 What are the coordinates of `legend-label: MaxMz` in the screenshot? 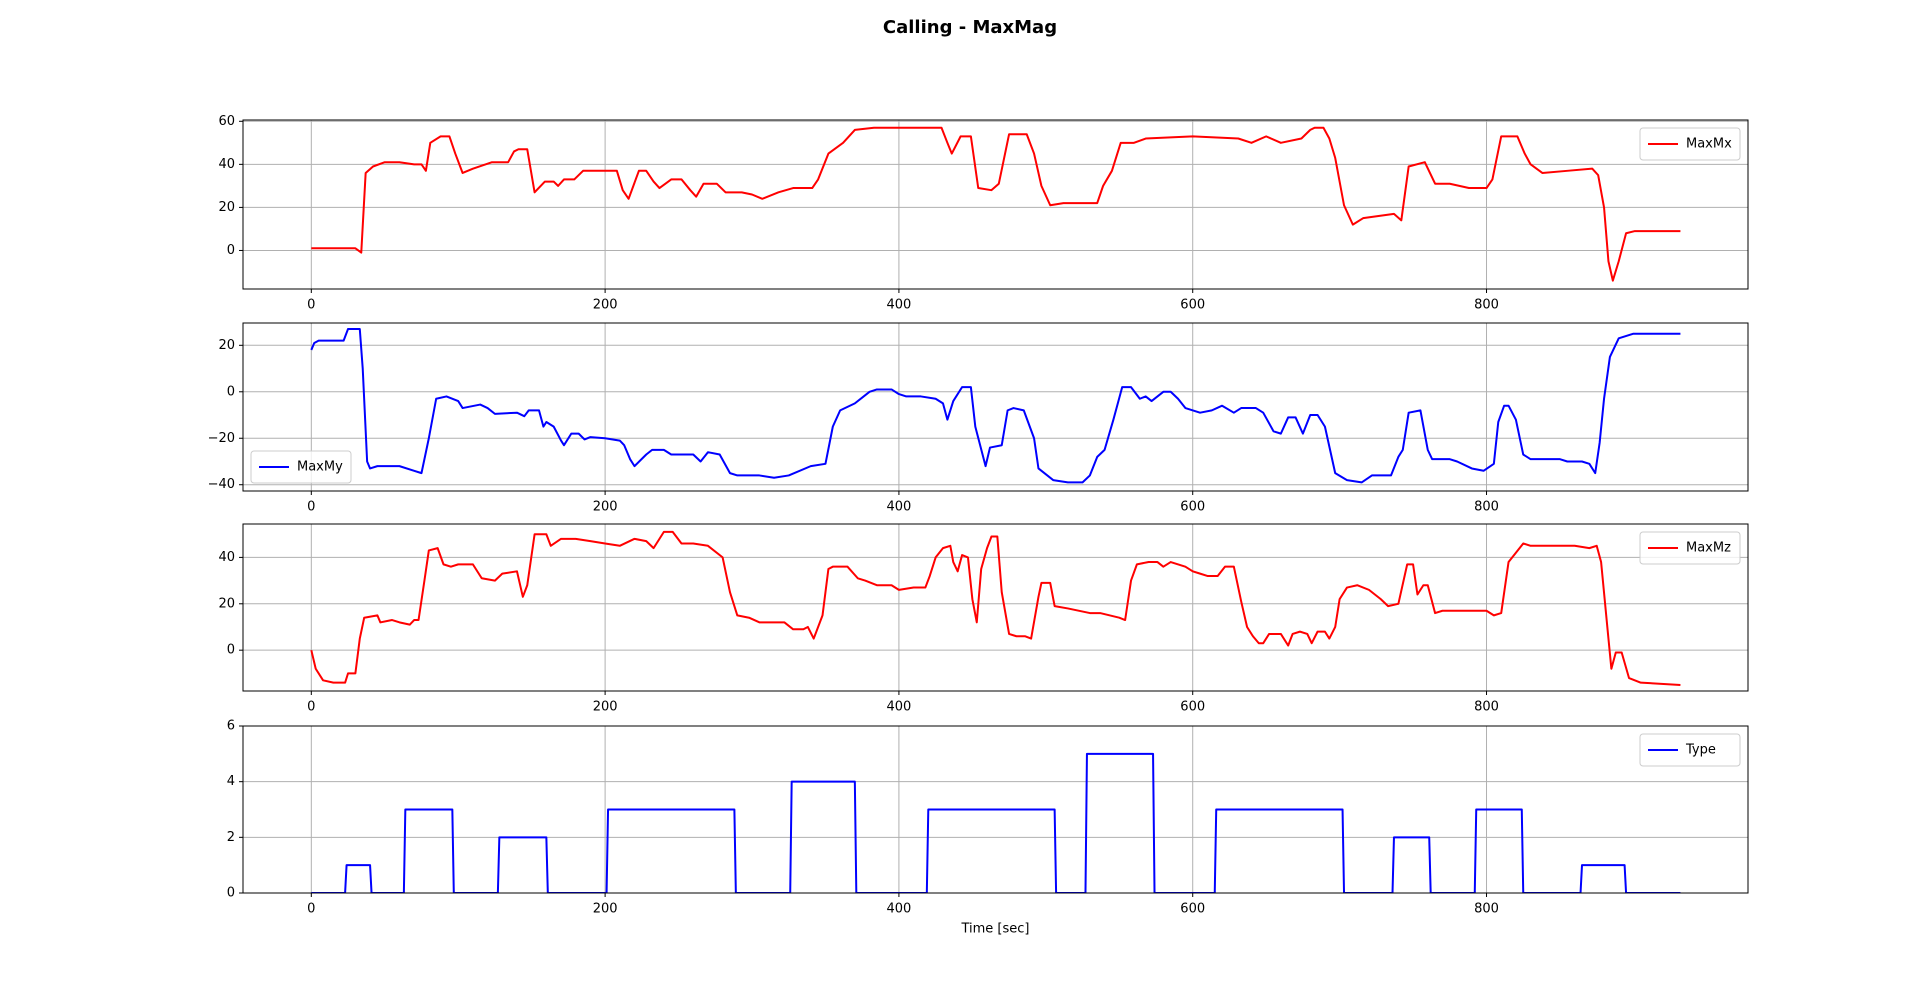 It's located at (1708, 548).